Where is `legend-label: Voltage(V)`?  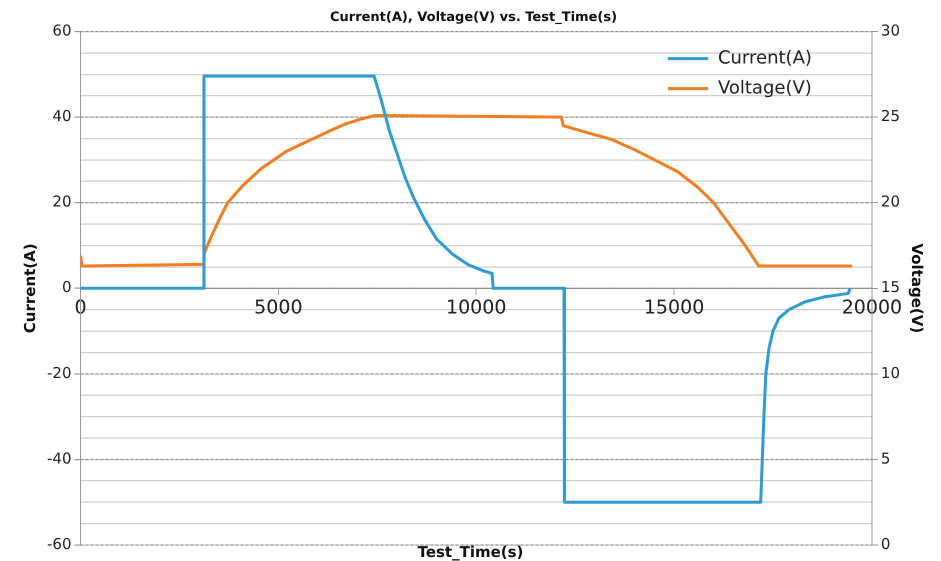 legend-label: Voltage(V) is located at coordinates (765, 87).